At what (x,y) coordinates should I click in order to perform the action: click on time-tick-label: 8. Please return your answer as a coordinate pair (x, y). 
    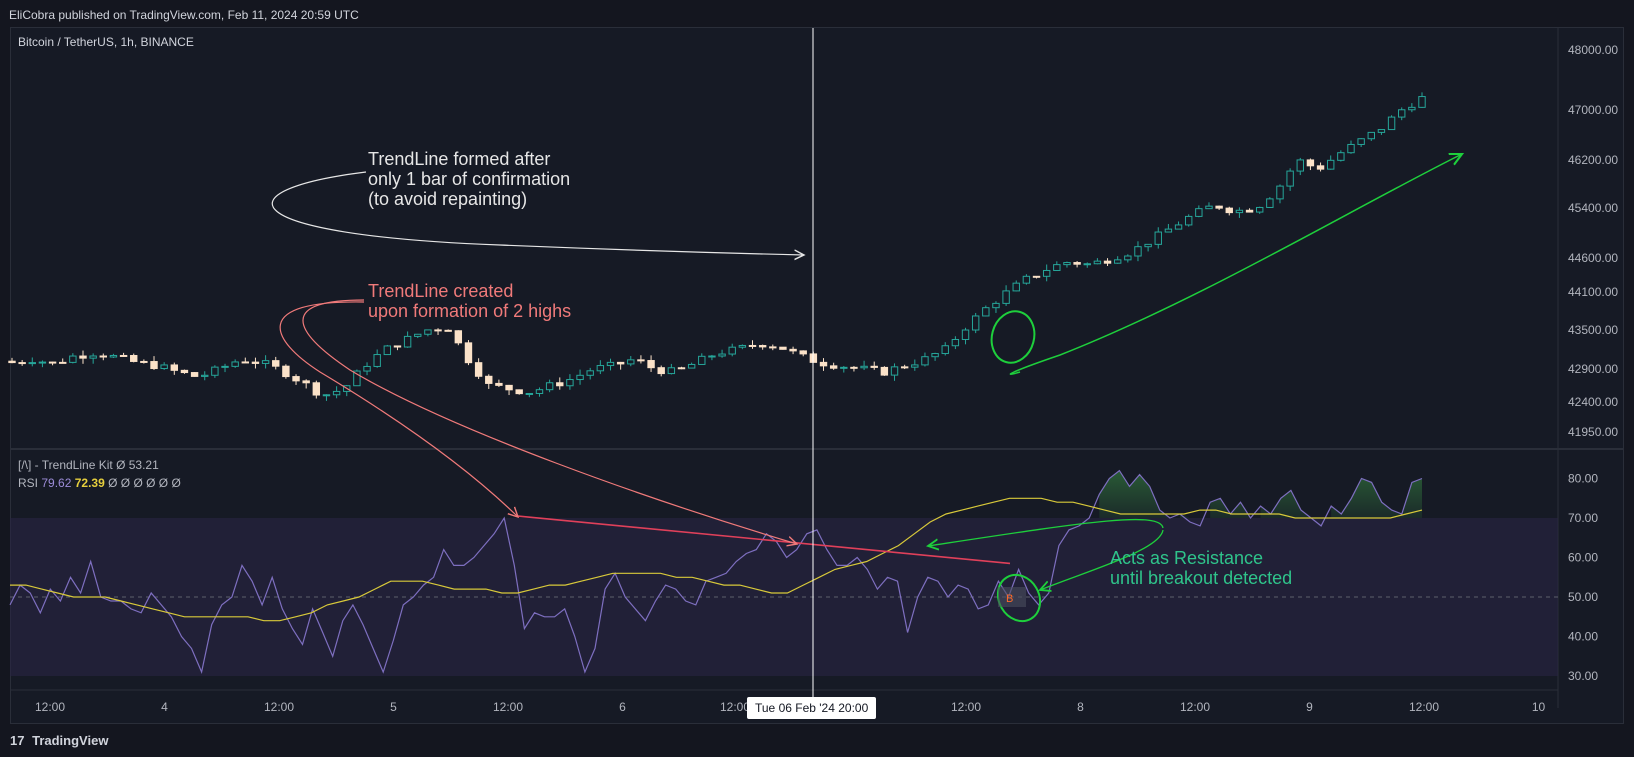
    Looking at the image, I should click on (1080, 707).